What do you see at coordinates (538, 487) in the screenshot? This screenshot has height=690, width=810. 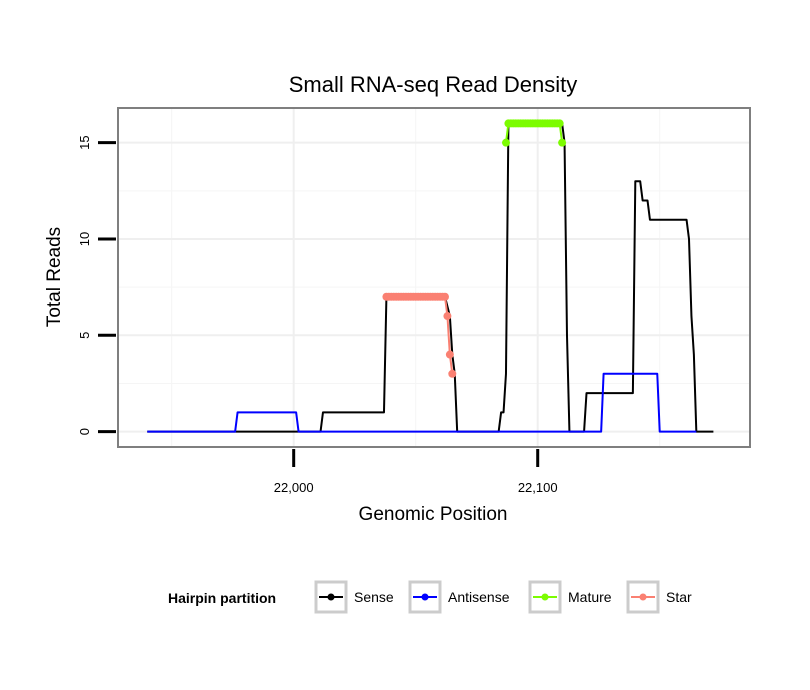 I see `x-tick-label: 22,100` at bounding box center [538, 487].